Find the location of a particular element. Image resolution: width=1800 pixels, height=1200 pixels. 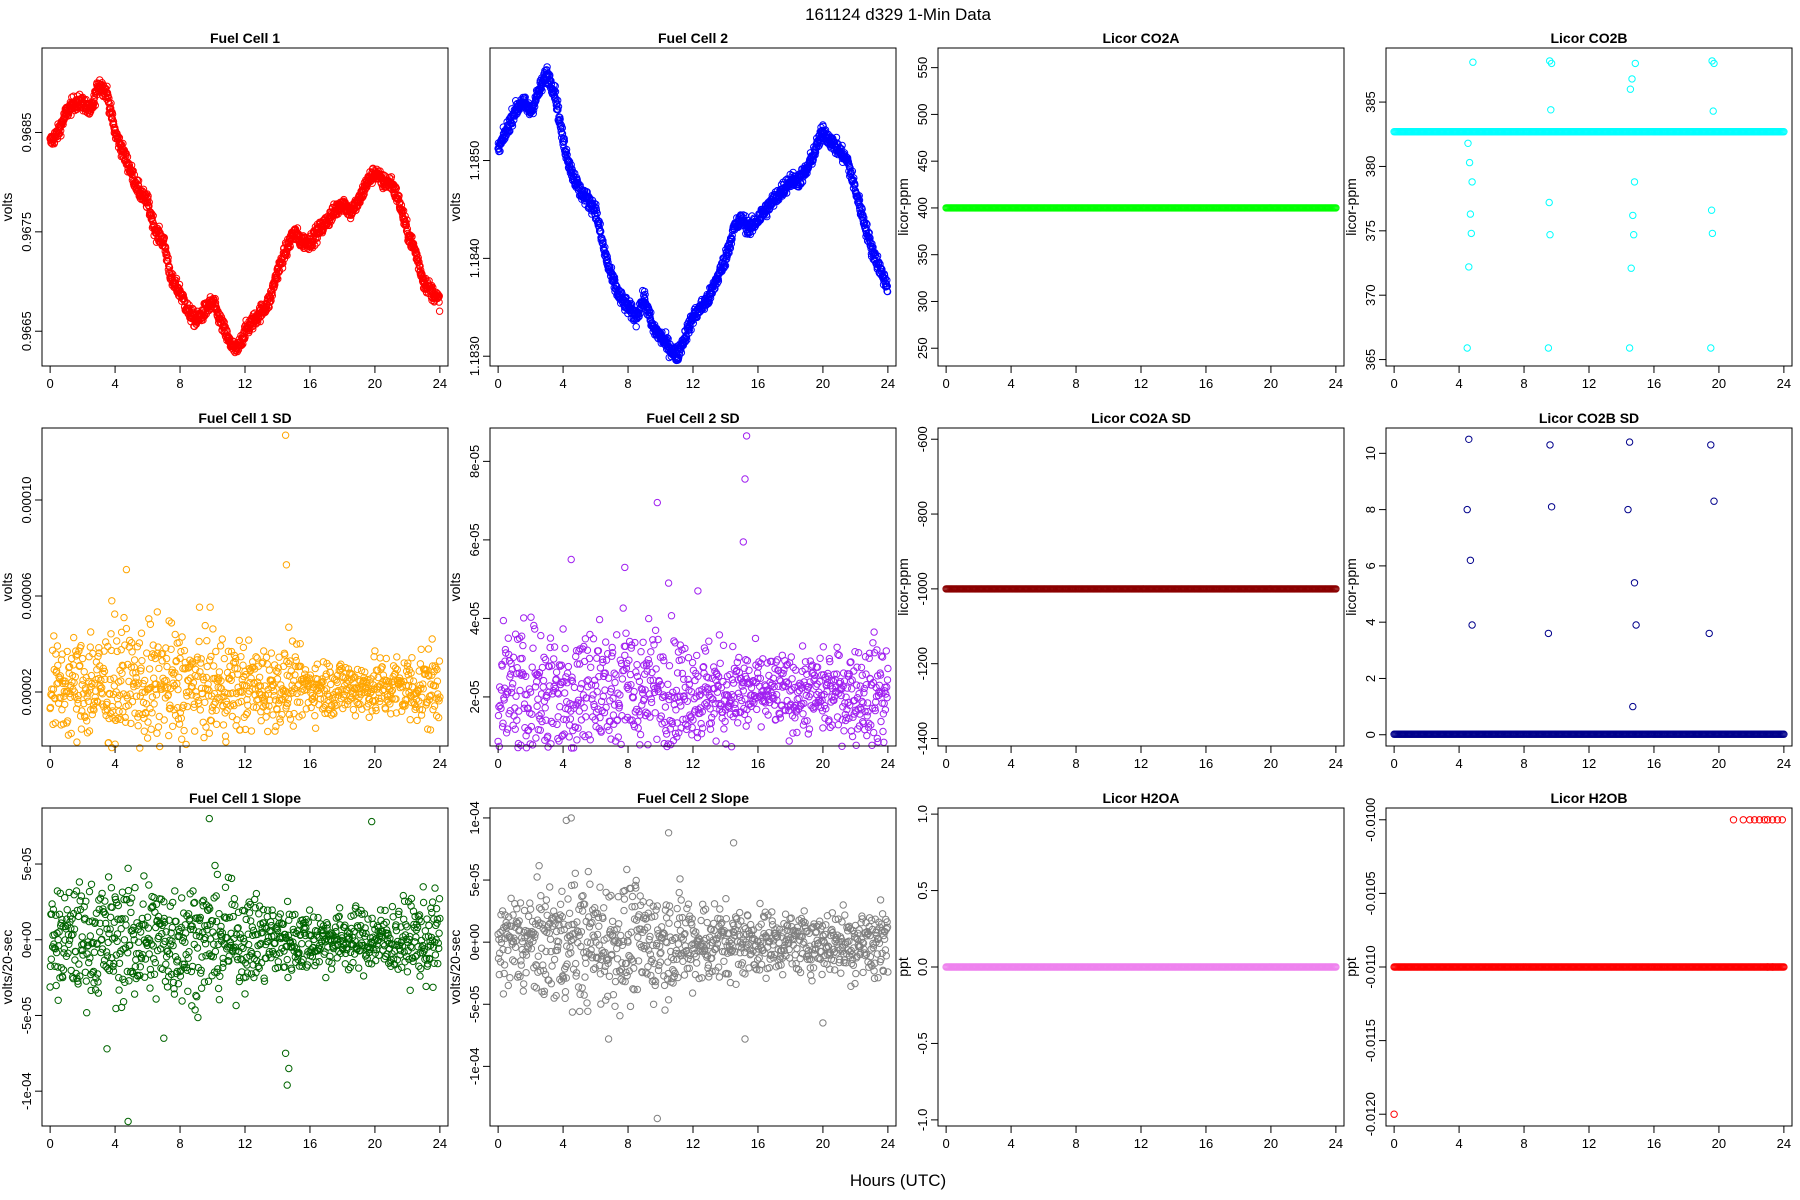

y-tick-label: 500 is located at coordinates (922, 115).